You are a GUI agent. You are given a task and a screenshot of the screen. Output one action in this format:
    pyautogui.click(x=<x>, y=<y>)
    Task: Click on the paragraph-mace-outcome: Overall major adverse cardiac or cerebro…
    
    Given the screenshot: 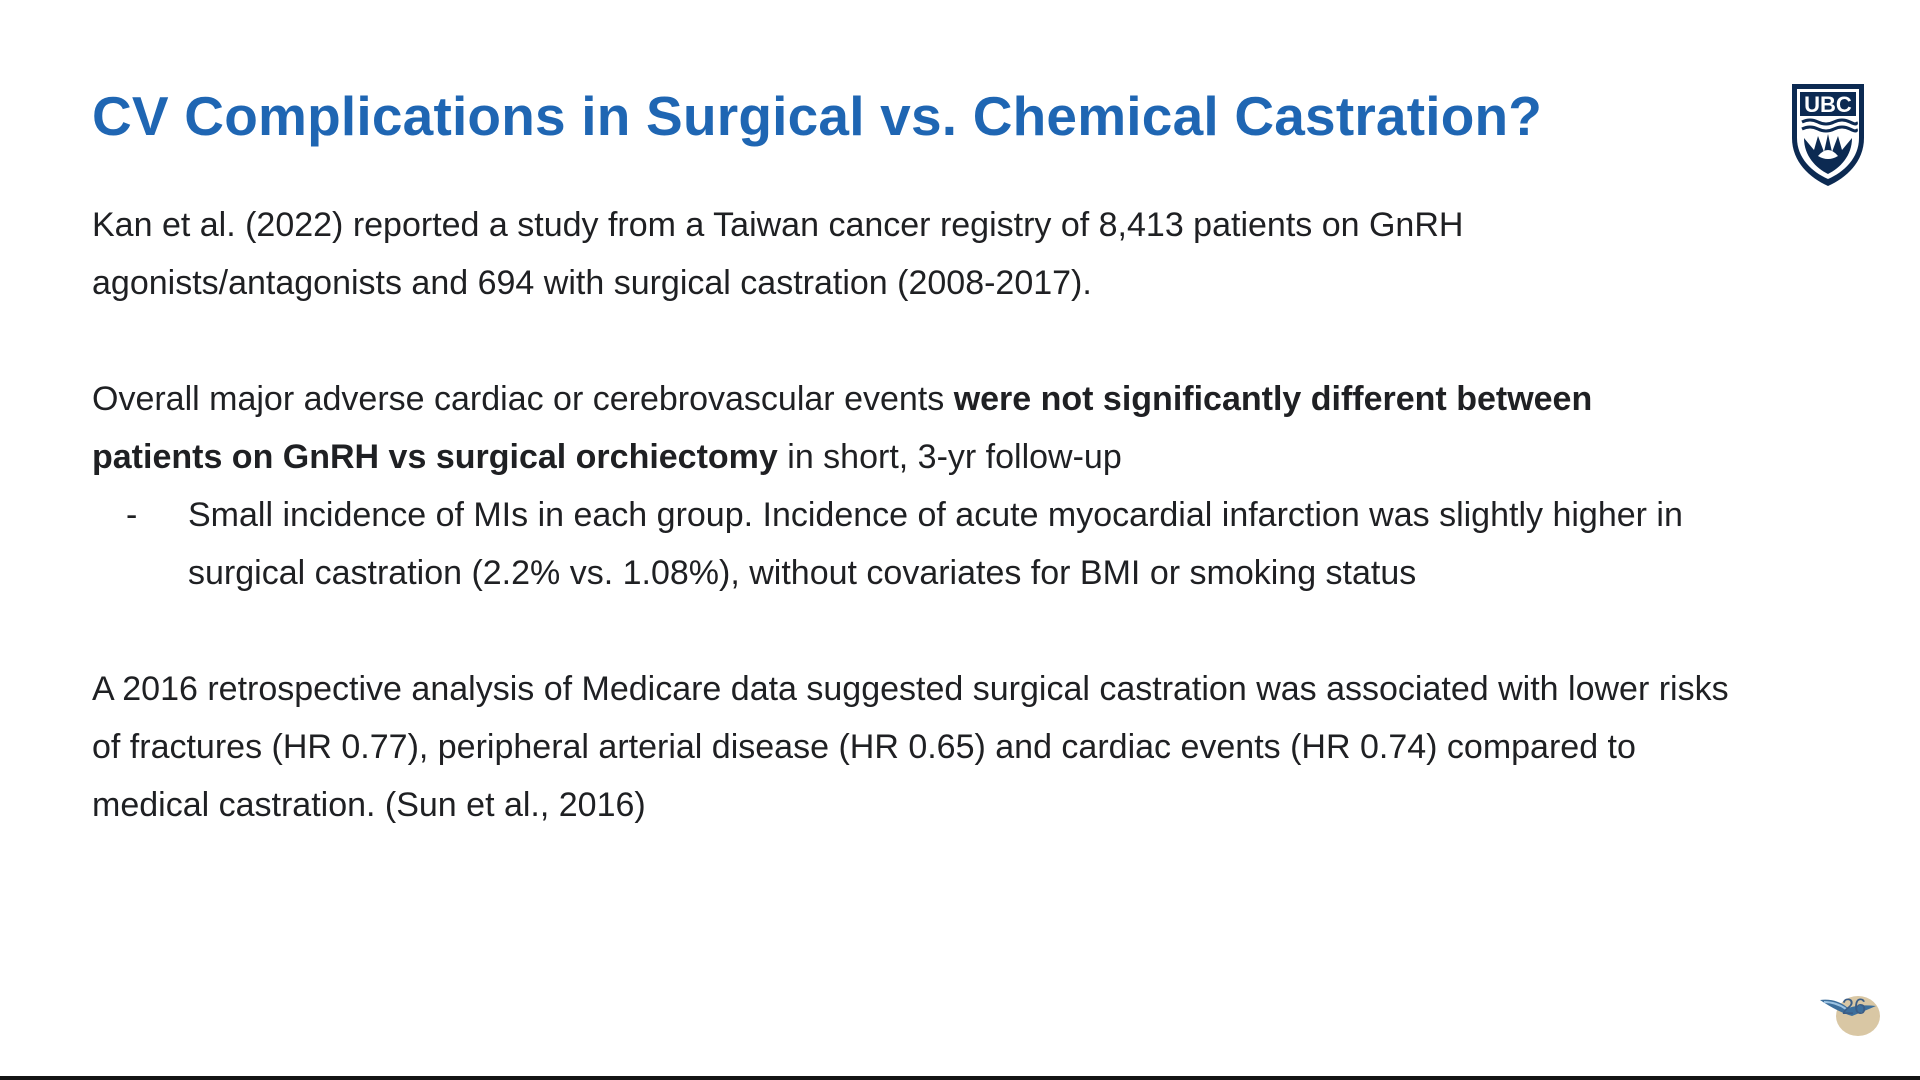 What is the action you would take?
    pyautogui.click(x=912, y=428)
    